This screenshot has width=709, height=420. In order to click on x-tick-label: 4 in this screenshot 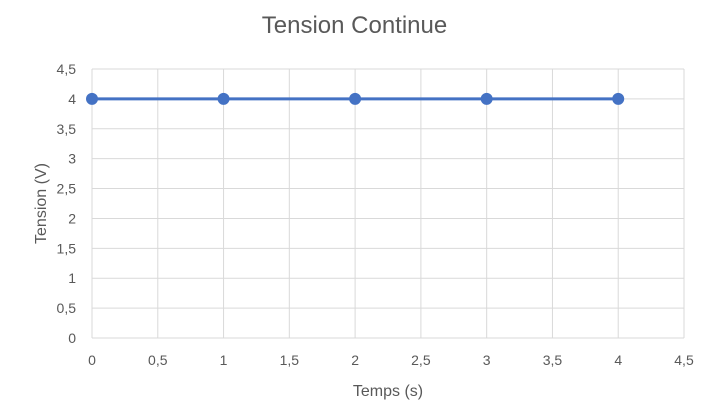, I will do `click(618, 360)`.